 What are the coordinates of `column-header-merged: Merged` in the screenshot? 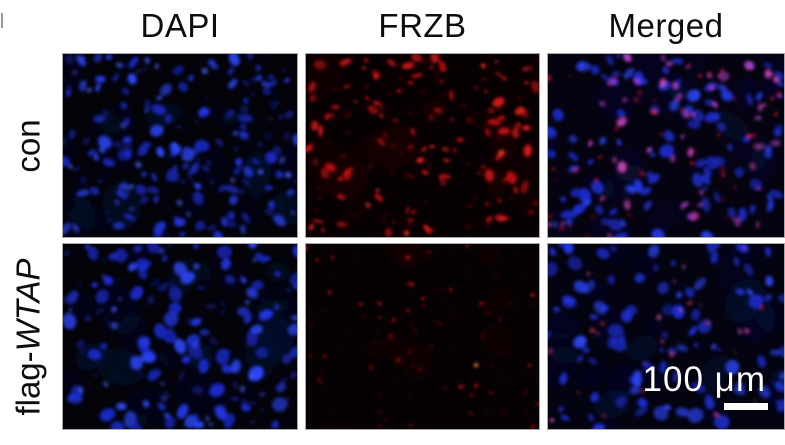 It's located at (666, 25).